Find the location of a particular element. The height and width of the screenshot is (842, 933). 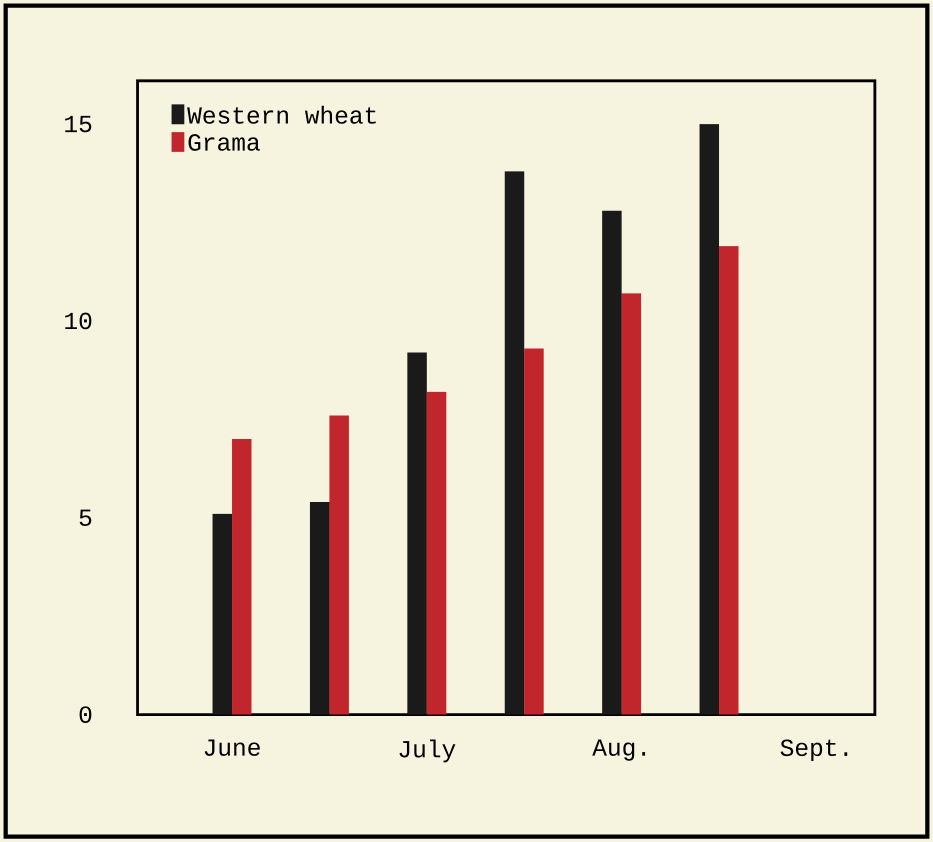

x-tick-label: Sept. is located at coordinates (814, 750).